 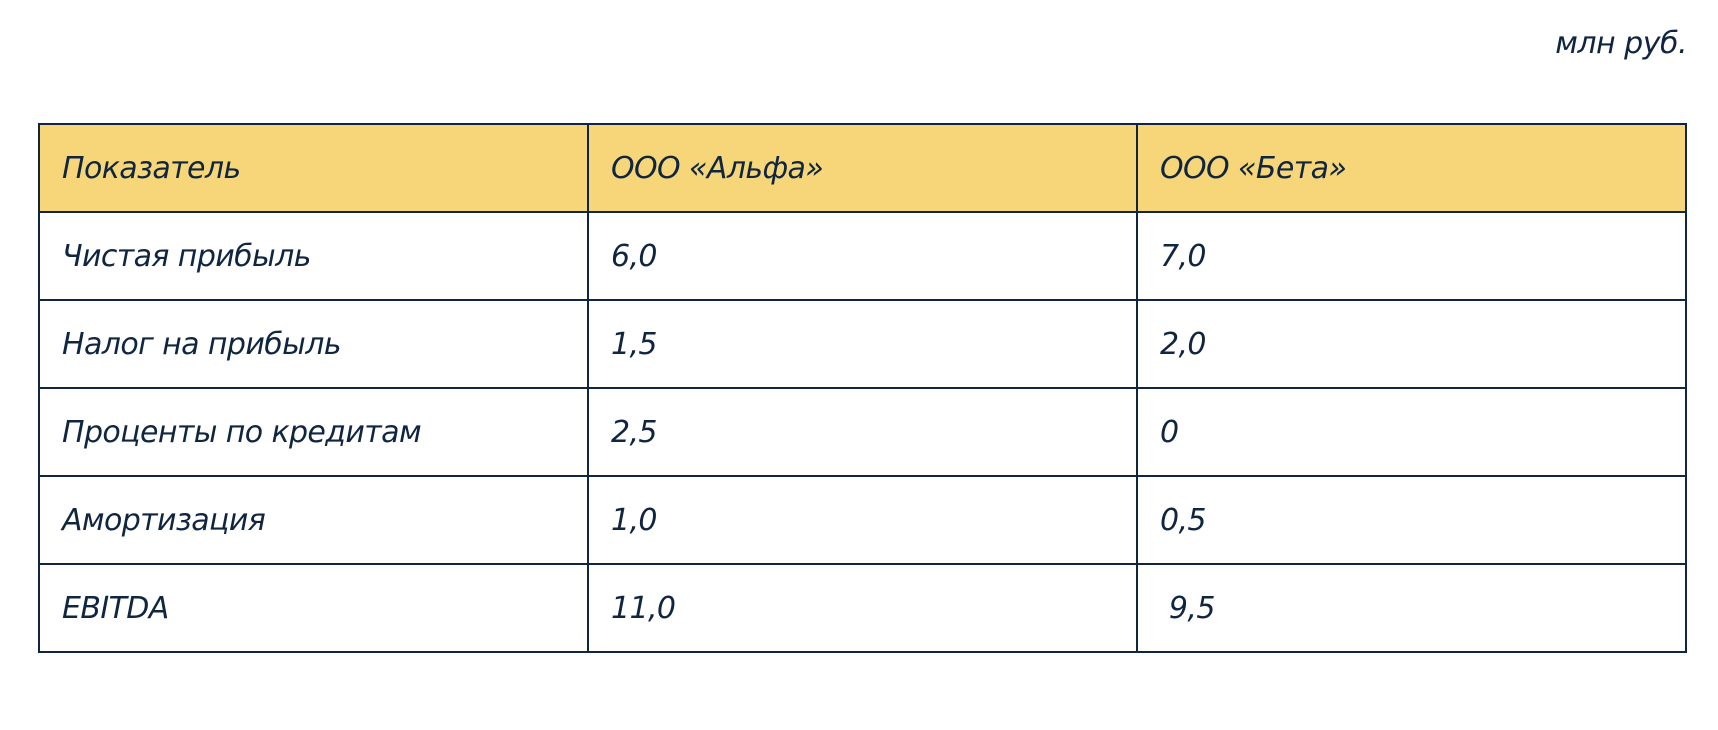 I want to click on row-label: Чистая прибыль, so click(x=313, y=256).